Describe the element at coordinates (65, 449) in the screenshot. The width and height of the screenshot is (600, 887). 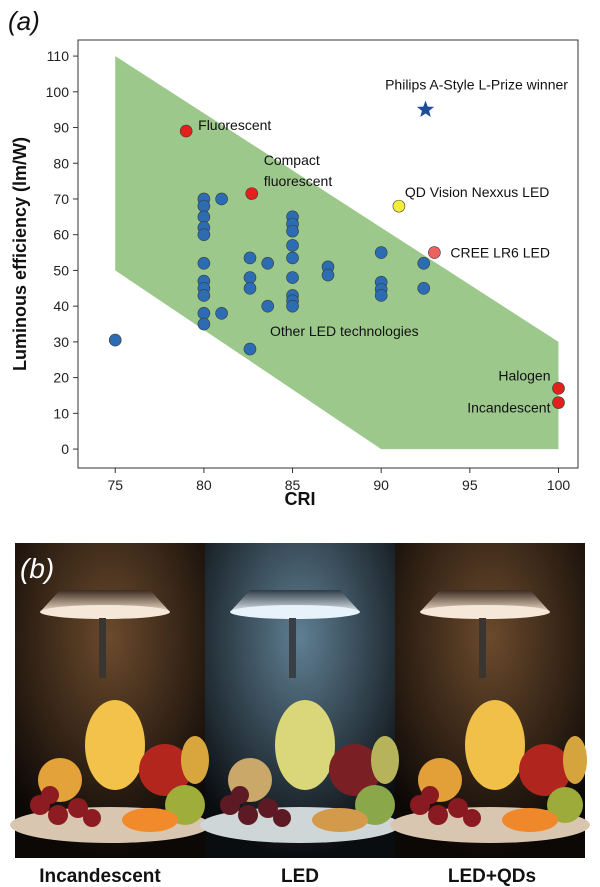
I see `y-tick-label: 0` at that location.